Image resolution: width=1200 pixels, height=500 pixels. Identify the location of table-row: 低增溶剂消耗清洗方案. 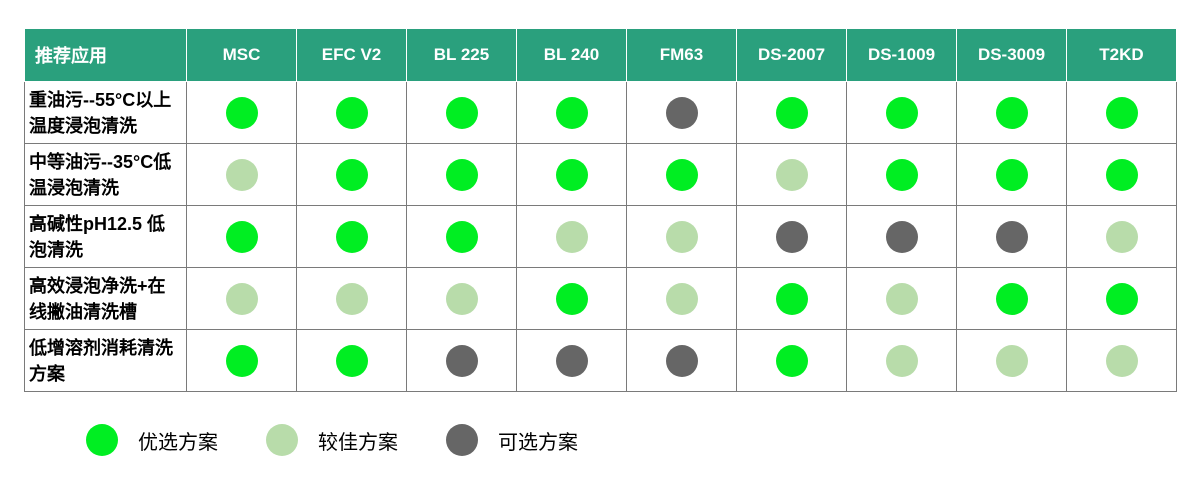
(600, 360).